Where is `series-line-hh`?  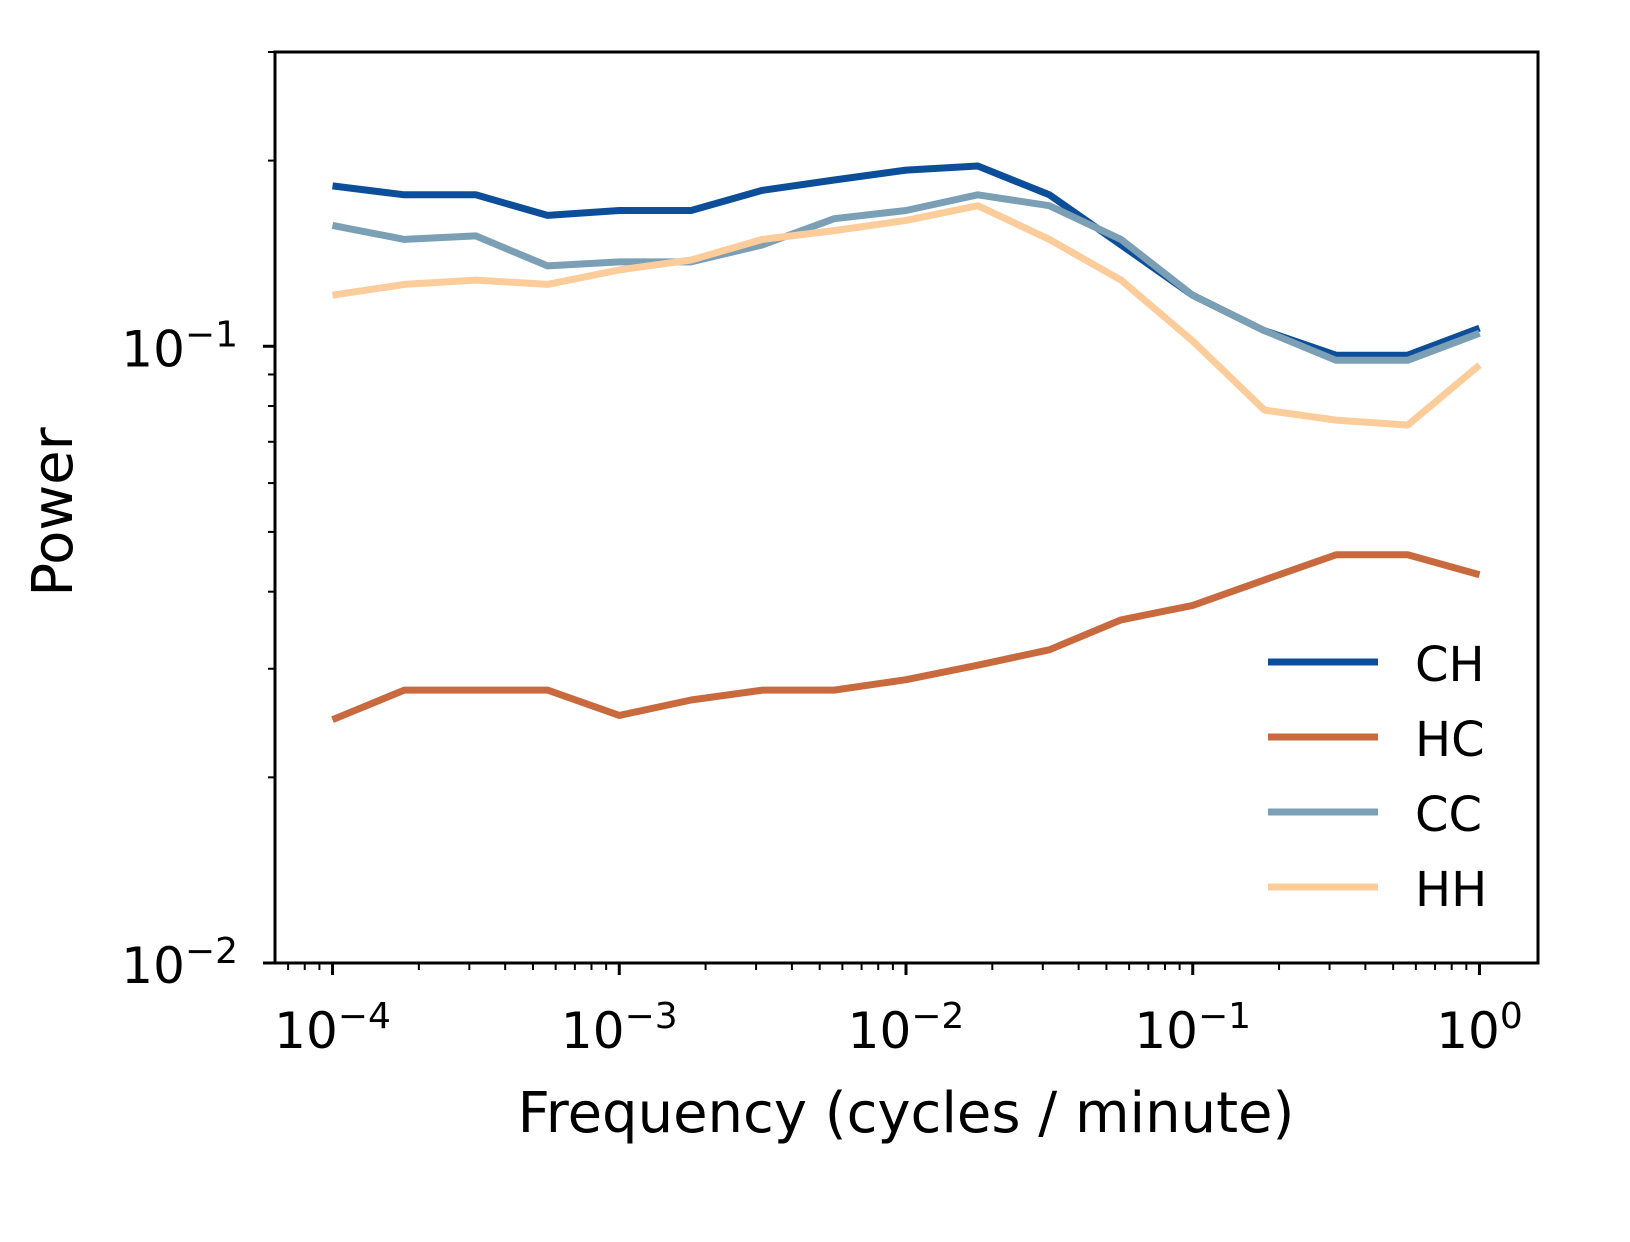
series-line-hh is located at coordinates (906, 315).